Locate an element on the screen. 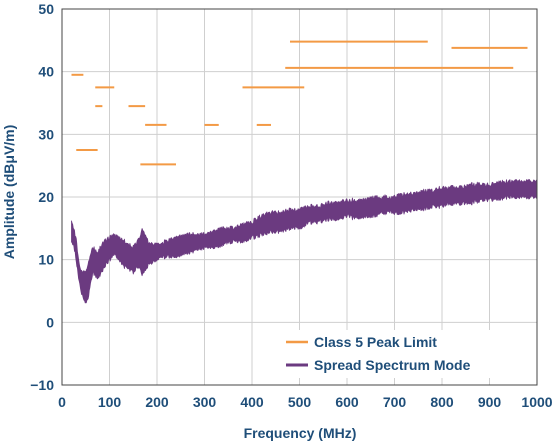 The image size is (558, 444). x-tick-labels: 0 100 200 300 400 500 600 700 800 900 1000 is located at coordinates (305, 402).